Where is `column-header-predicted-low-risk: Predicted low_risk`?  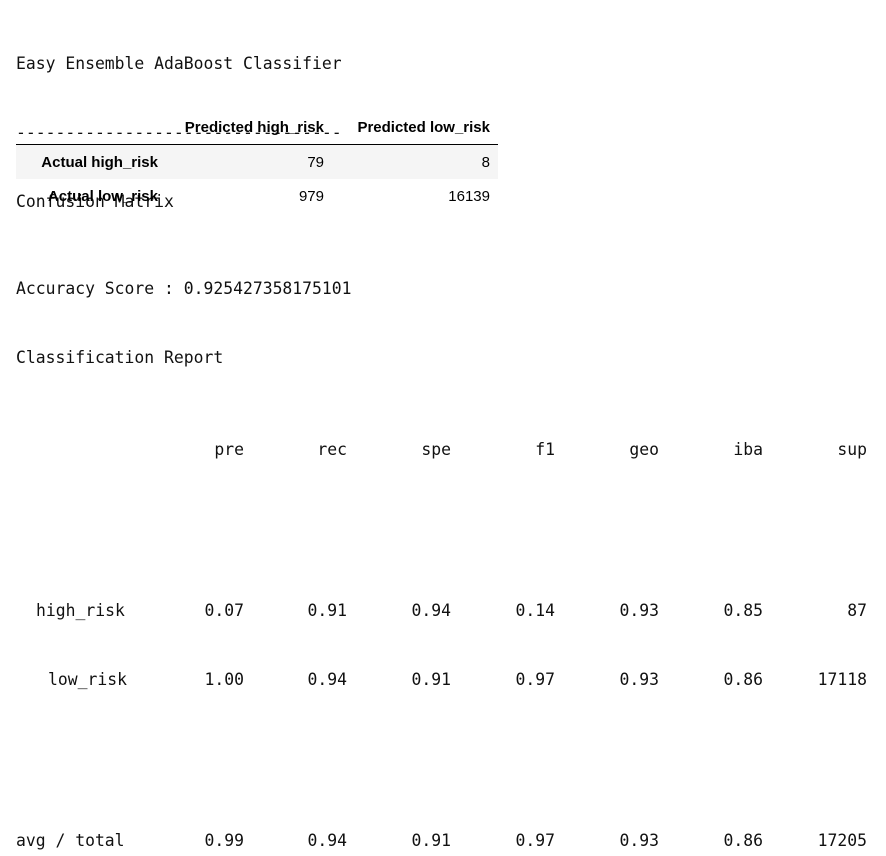
column-header-predicted-low-risk: Predicted low_risk is located at coordinates (415, 127).